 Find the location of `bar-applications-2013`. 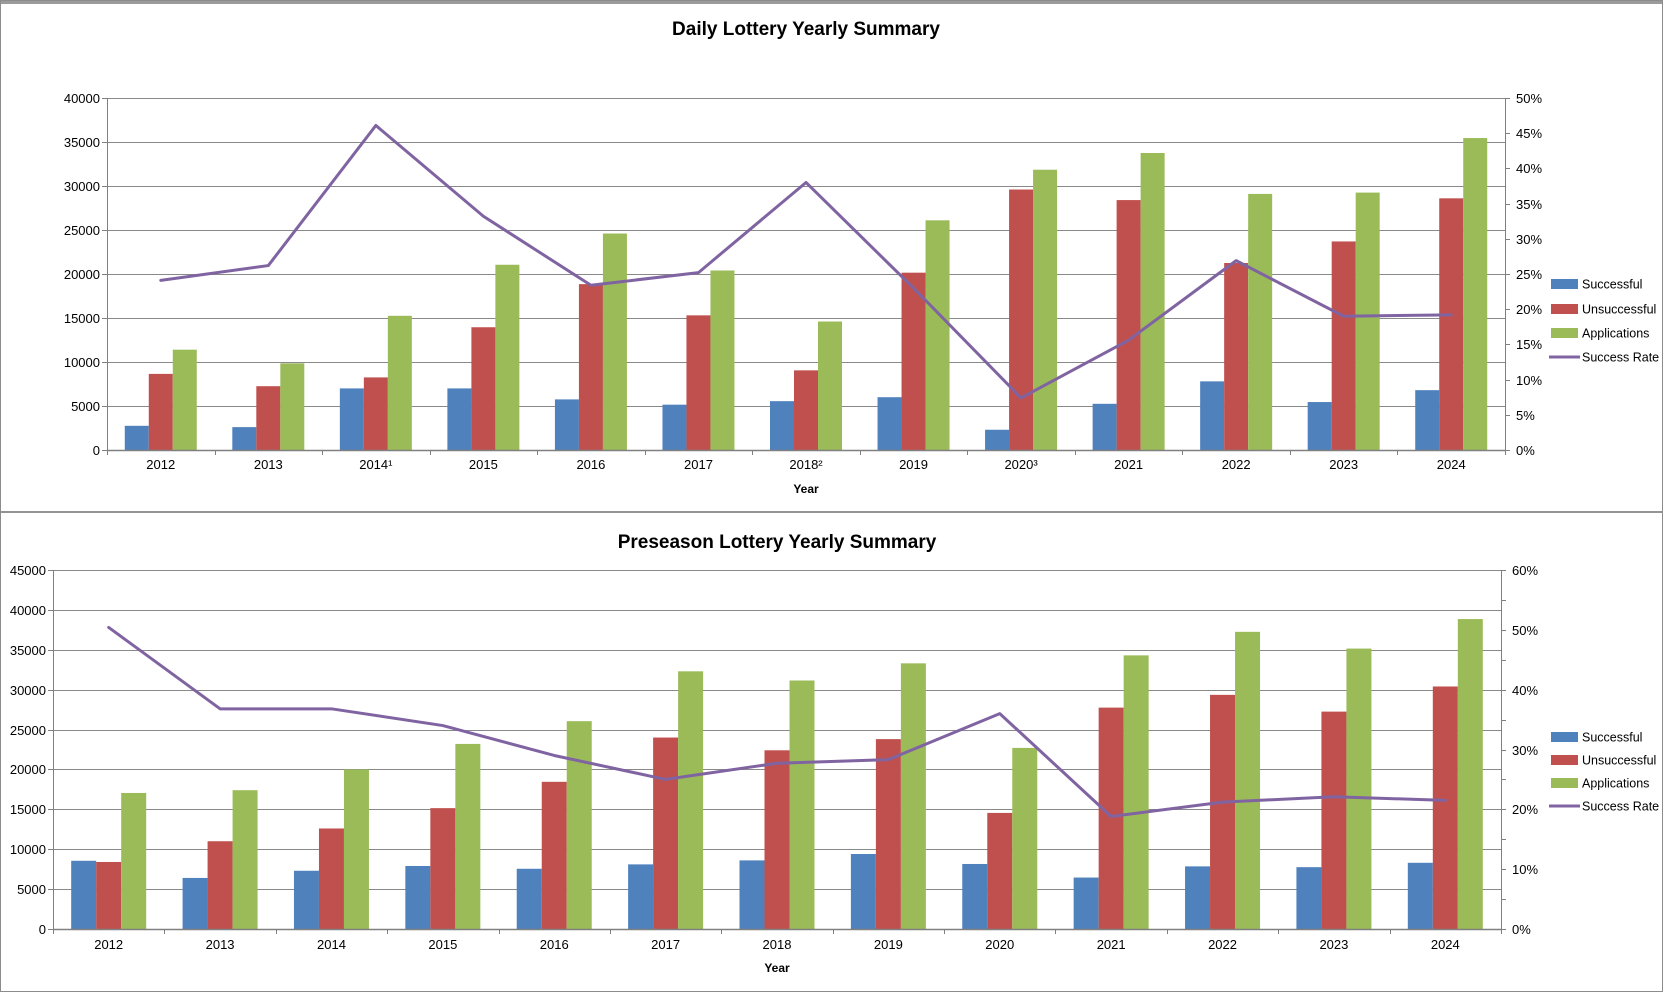

bar-applications-2013 is located at coordinates (292, 406).